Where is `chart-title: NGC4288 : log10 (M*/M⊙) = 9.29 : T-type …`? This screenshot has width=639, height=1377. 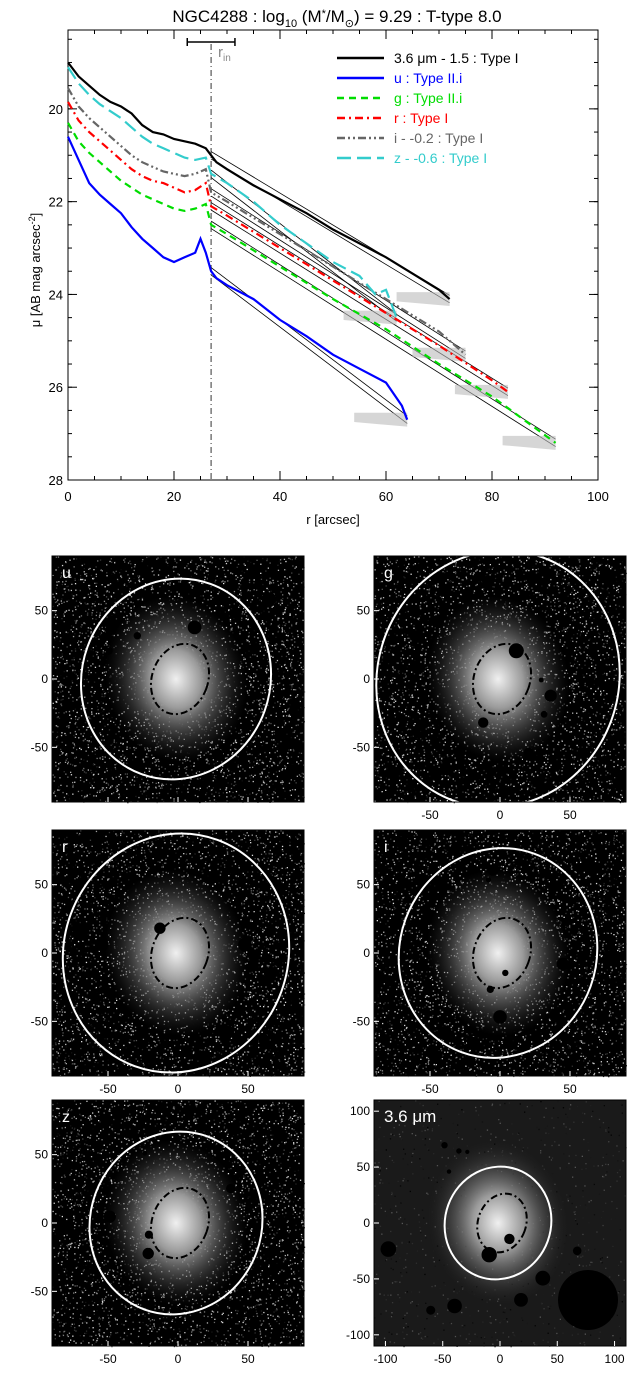
chart-title: NGC4288 : log10 (M*/M⊙) = 9.29 : T-type … is located at coordinates (336, 18).